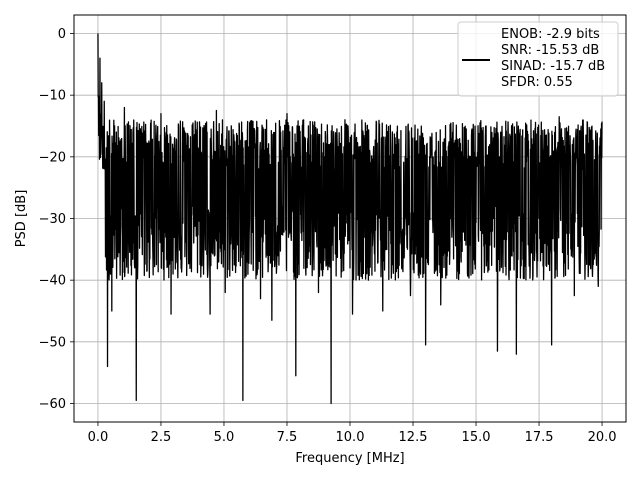  I want to click on y-tick-label: −20, so click(52, 157).